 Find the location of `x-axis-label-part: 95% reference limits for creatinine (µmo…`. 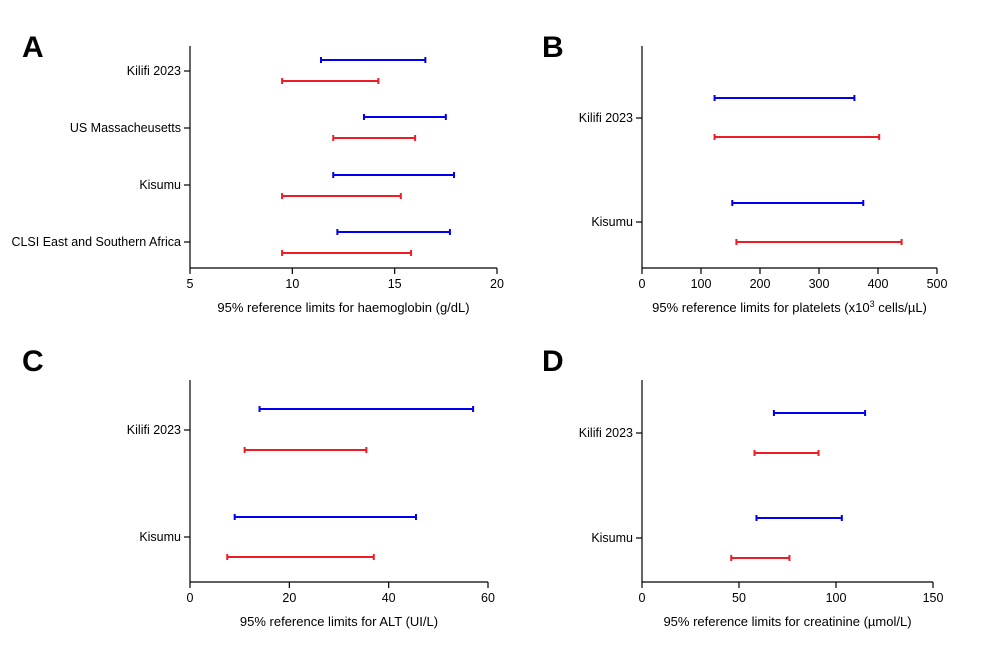

x-axis-label-part: 95% reference limits for creatinine (µmo… is located at coordinates (787, 621).